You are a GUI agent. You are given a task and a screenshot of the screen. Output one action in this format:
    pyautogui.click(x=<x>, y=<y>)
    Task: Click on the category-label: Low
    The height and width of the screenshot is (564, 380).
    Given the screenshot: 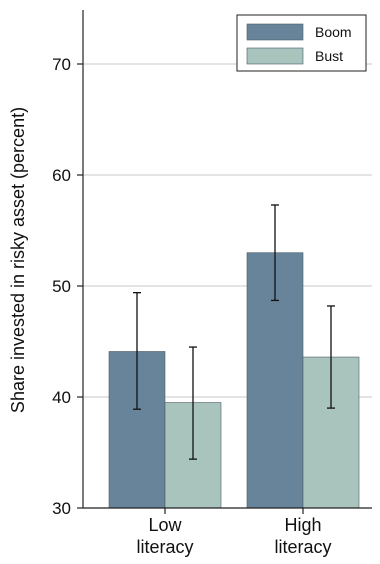 What is the action you would take?
    pyautogui.click(x=165, y=525)
    